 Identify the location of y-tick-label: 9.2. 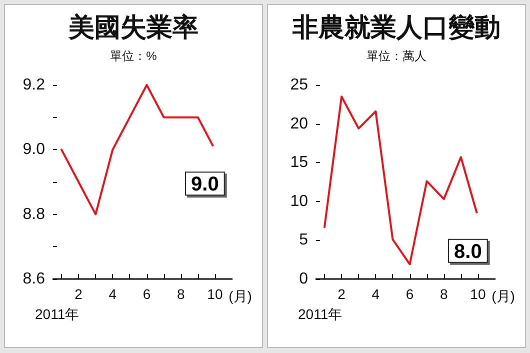
(34, 85).